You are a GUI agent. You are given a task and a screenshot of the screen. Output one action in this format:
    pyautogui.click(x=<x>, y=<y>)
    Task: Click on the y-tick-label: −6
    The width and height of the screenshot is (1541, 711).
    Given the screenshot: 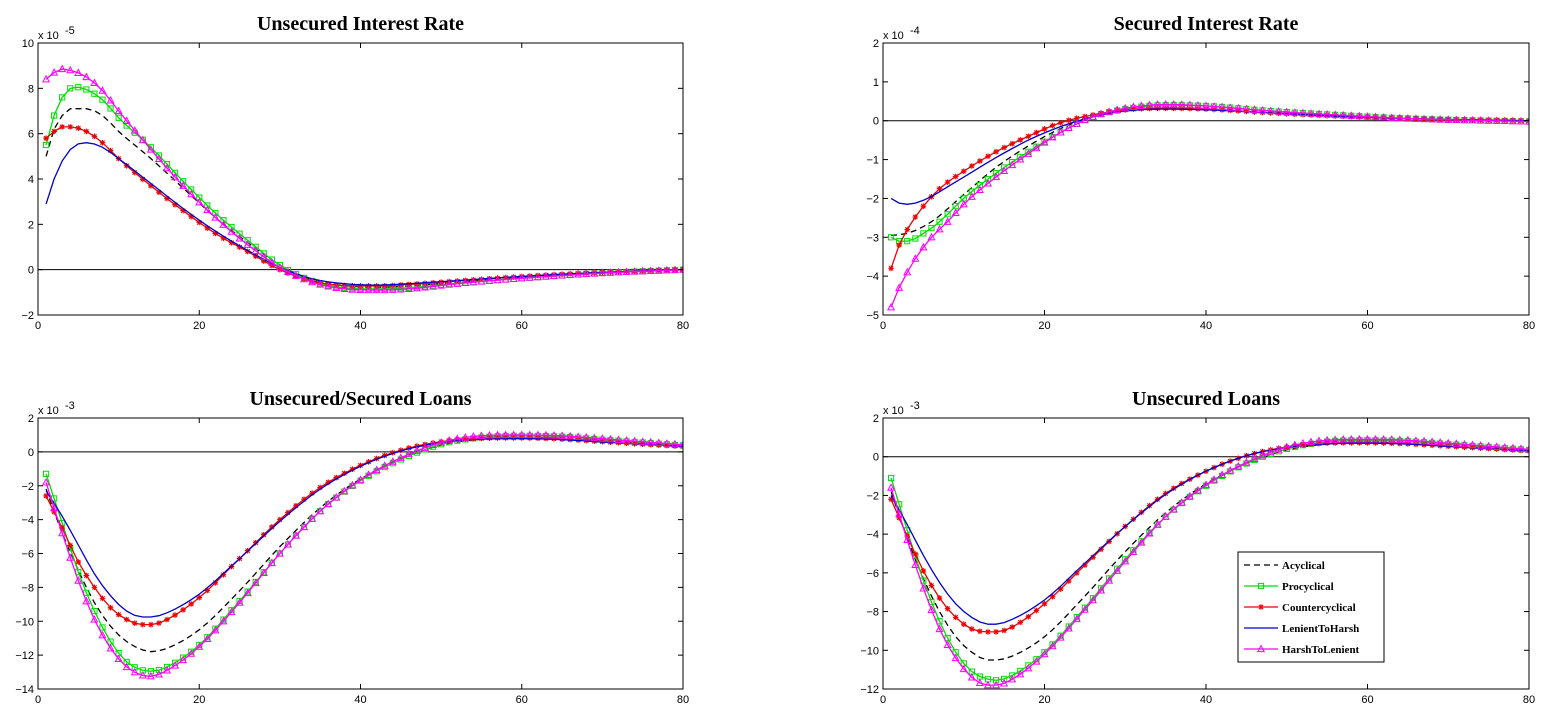 What is the action you would take?
    pyautogui.click(x=872, y=574)
    